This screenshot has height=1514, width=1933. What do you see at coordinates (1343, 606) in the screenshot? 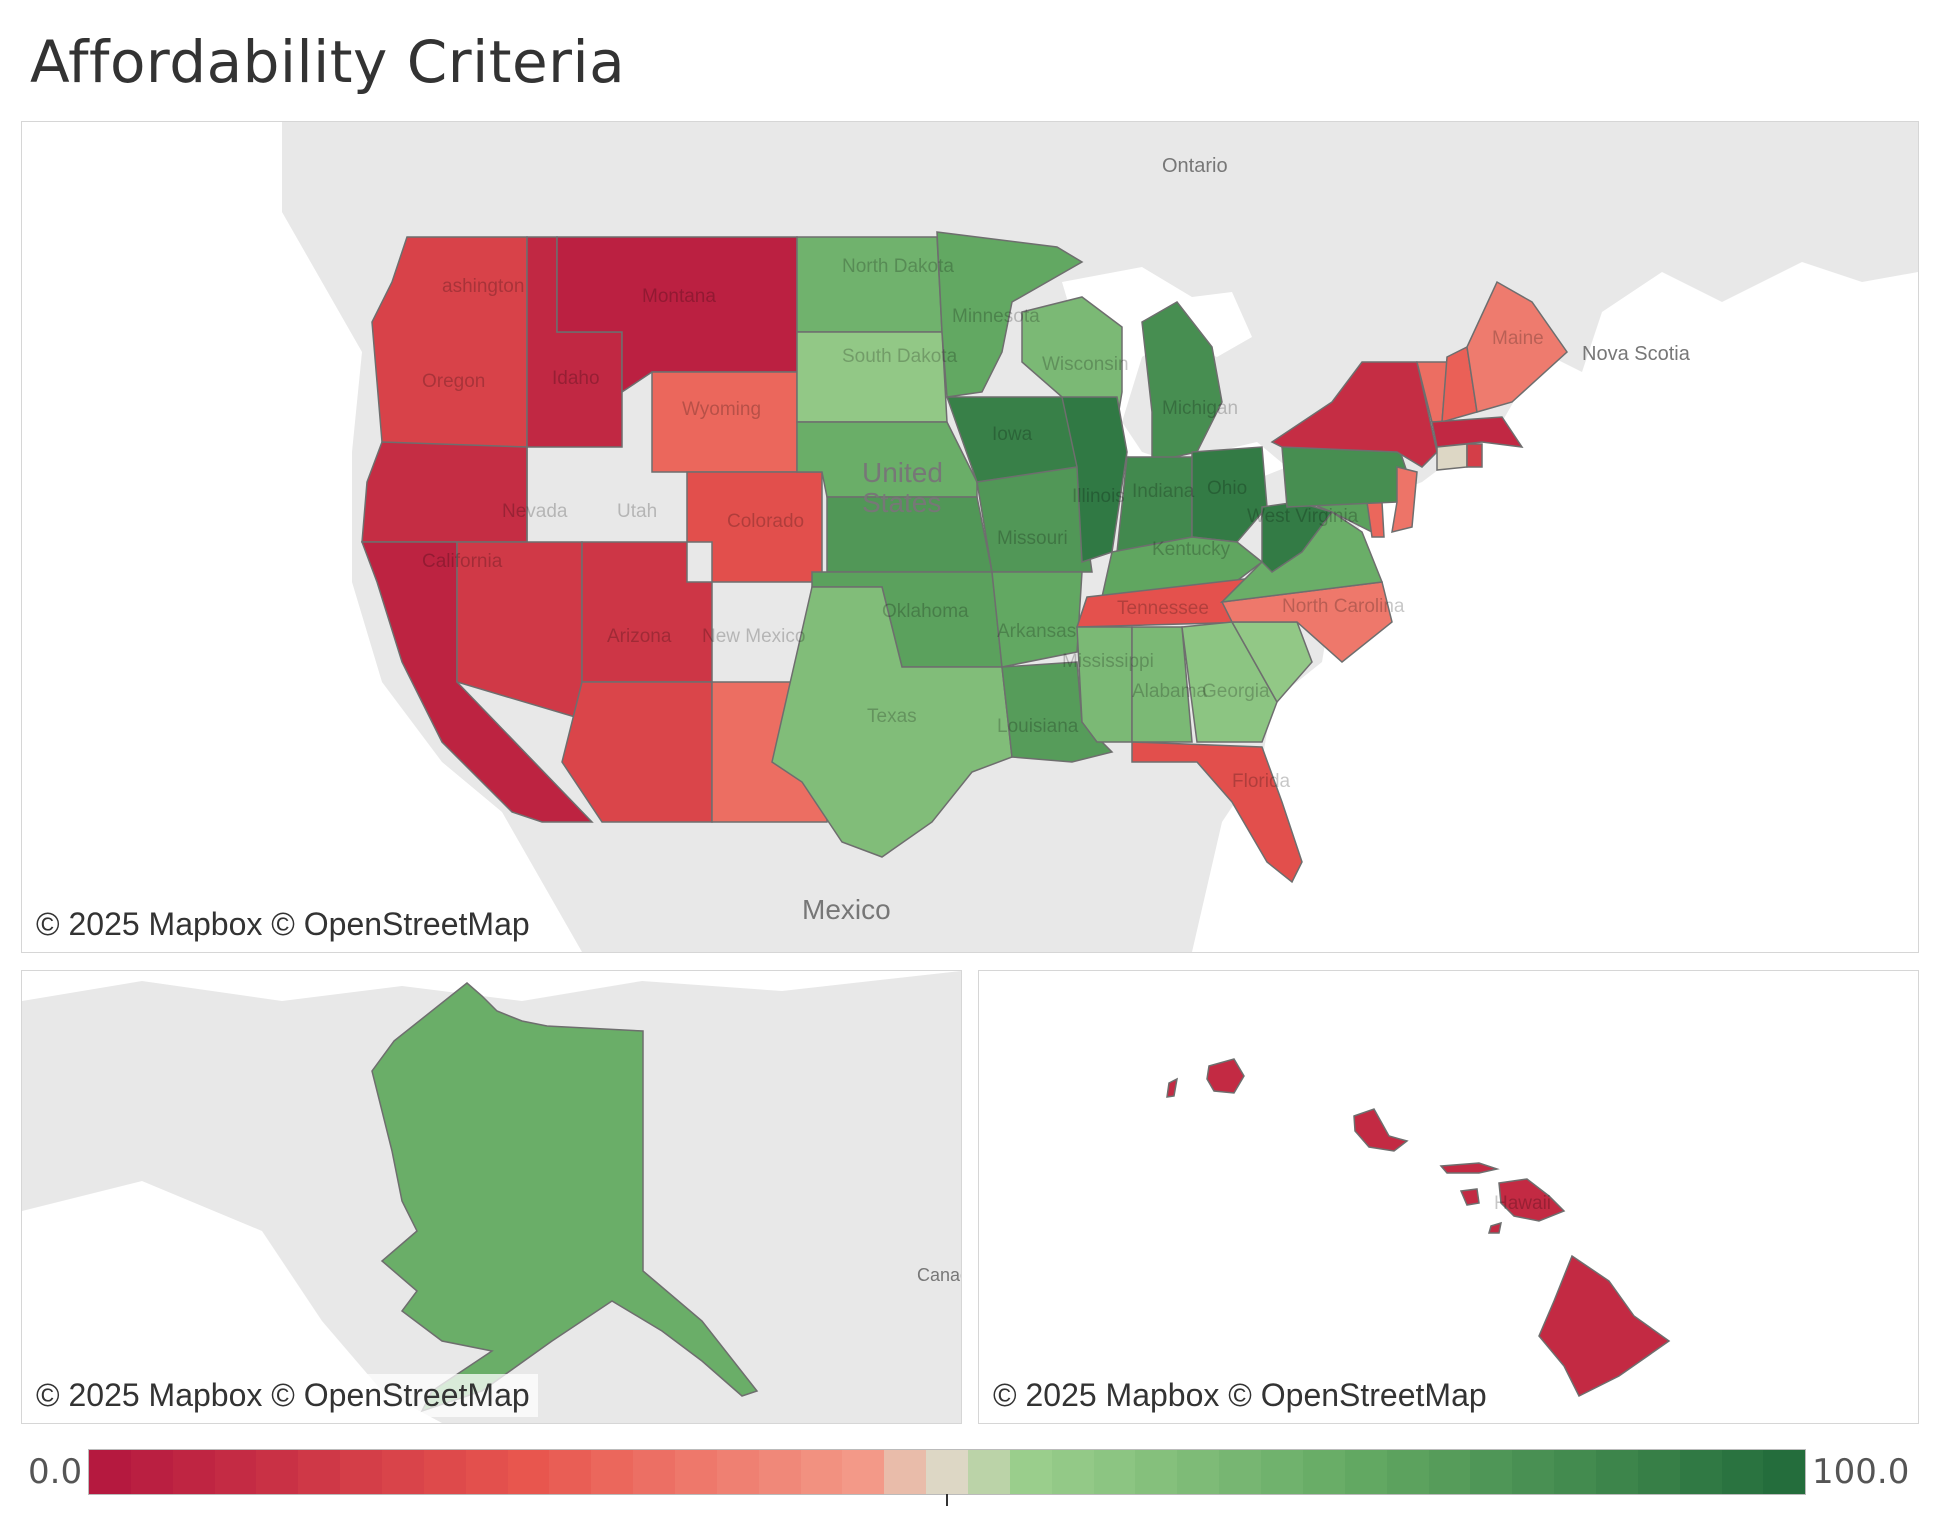
I see `label-north-carolina: North Carolina` at bounding box center [1343, 606].